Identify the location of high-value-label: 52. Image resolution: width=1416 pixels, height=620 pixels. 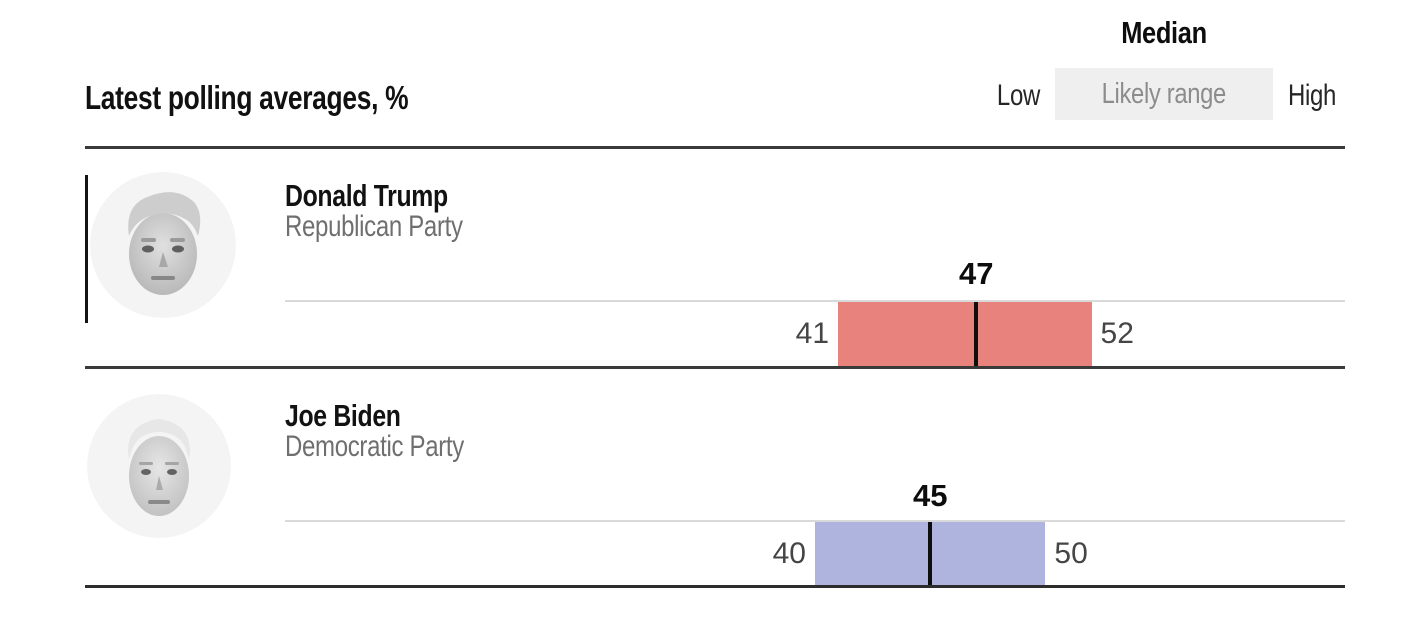
(1117, 333).